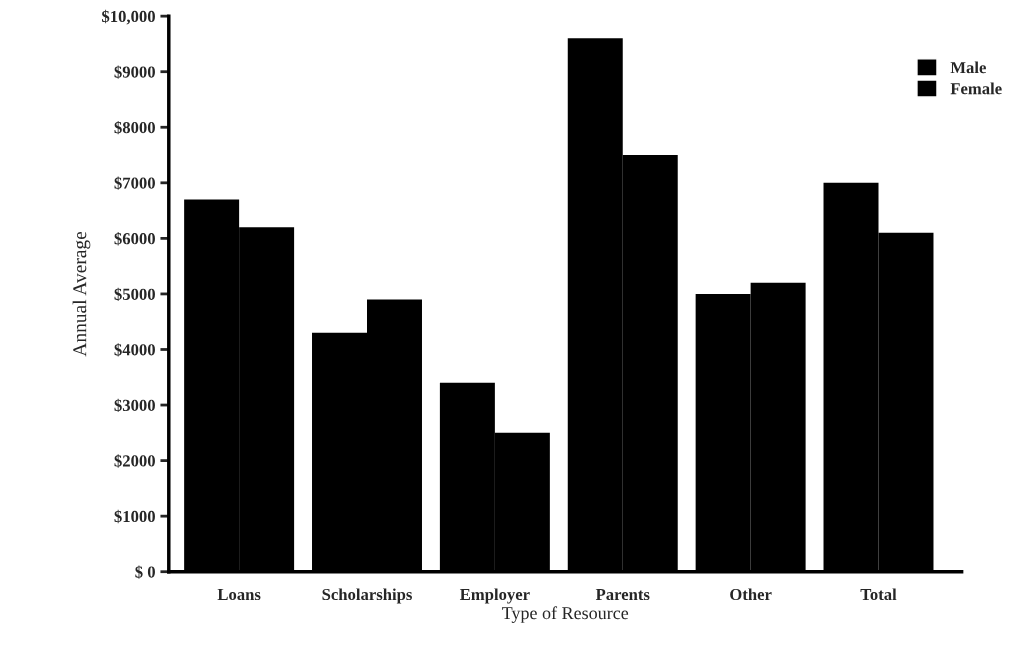 The height and width of the screenshot is (646, 1023). Describe the element at coordinates (565, 614) in the screenshot. I see `x-axis-title: Type of Resource` at that location.